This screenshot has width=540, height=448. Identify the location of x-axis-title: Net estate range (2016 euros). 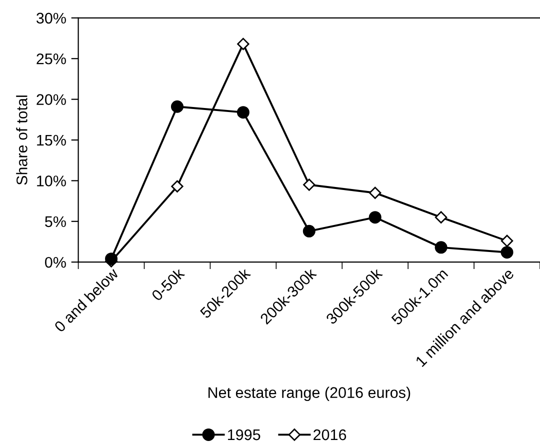
(309, 393).